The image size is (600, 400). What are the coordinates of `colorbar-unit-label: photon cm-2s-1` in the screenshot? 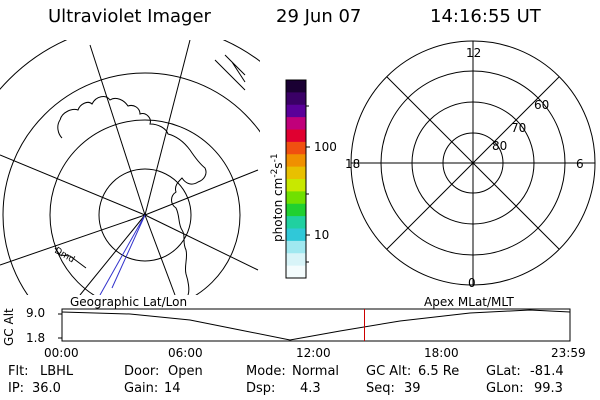 It's located at (277, 182).